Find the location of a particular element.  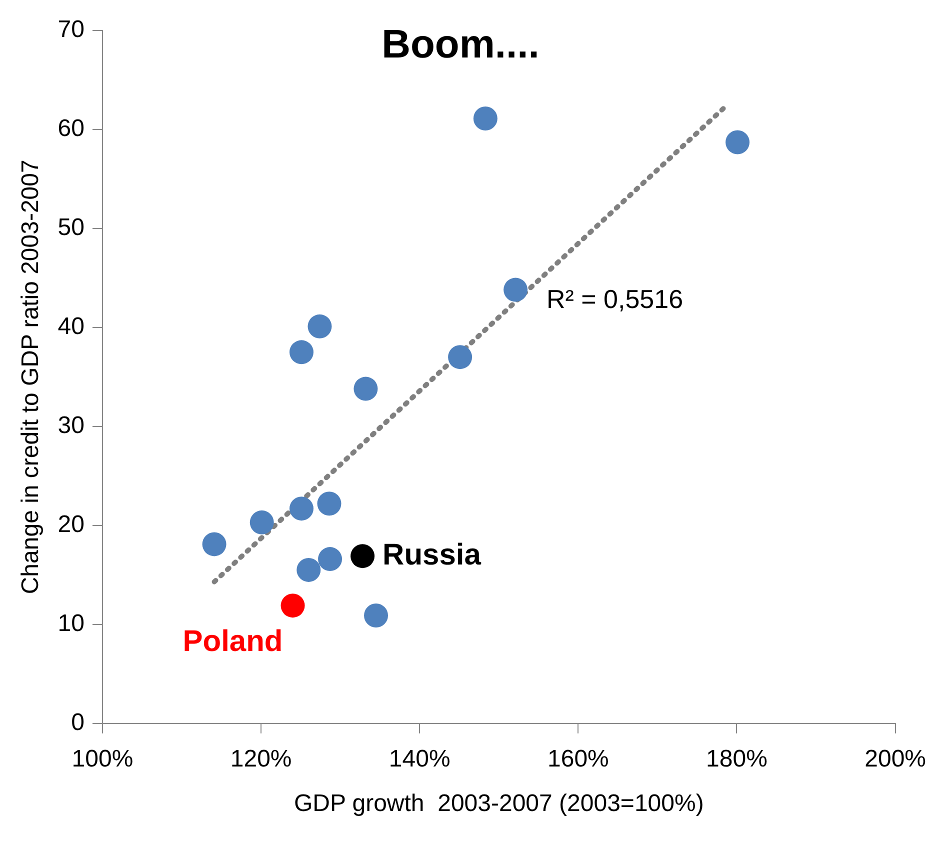

x-tick-label: 100% is located at coordinates (103, 758).